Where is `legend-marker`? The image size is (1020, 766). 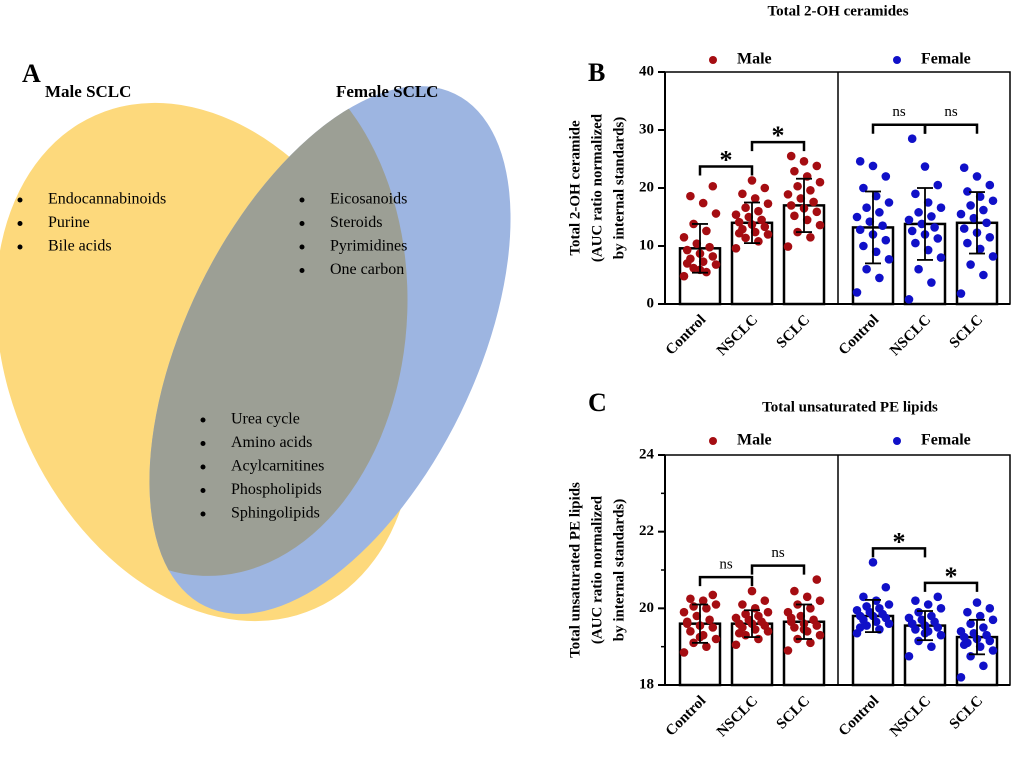
legend-marker is located at coordinates (713, 60).